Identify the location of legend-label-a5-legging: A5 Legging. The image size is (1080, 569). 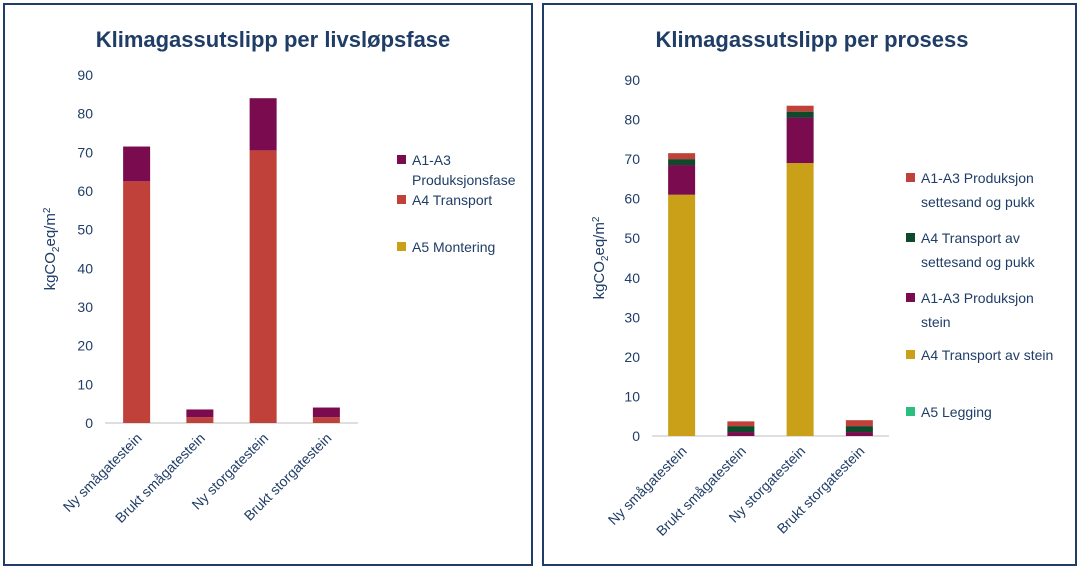
(956, 412).